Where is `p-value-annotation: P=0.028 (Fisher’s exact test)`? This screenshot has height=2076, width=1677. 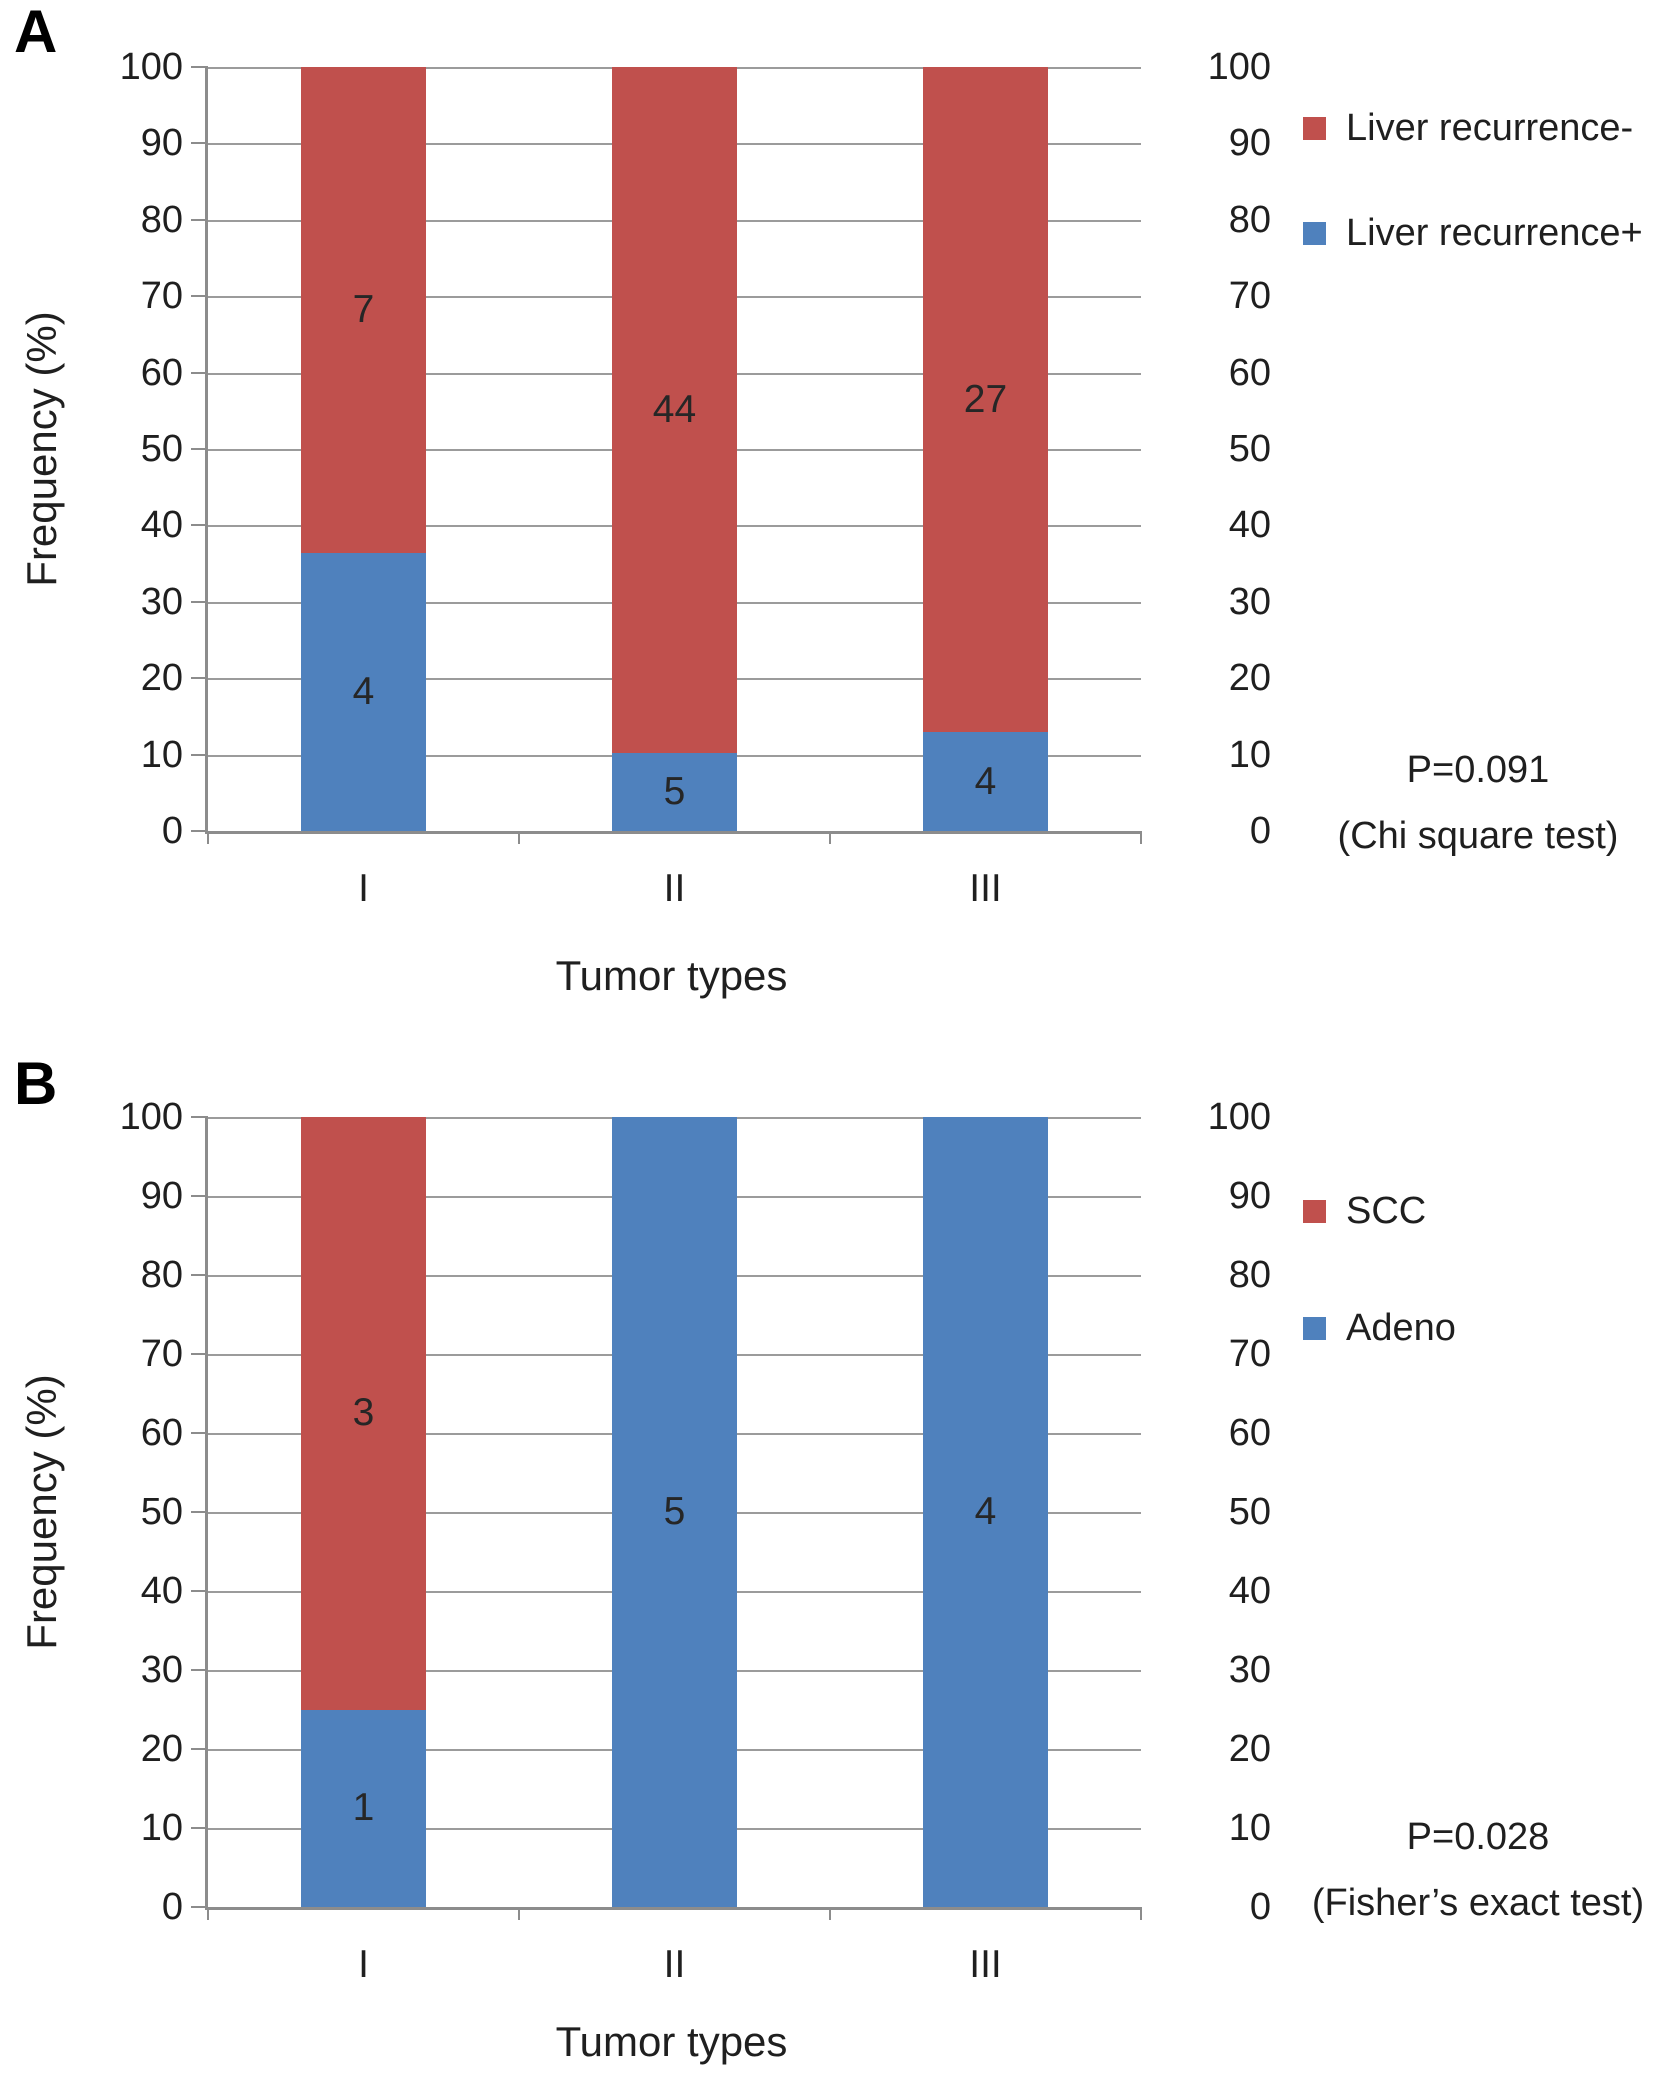
p-value-annotation: P=0.028 (Fisher’s exact test) is located at coordinates (1467, 1870).